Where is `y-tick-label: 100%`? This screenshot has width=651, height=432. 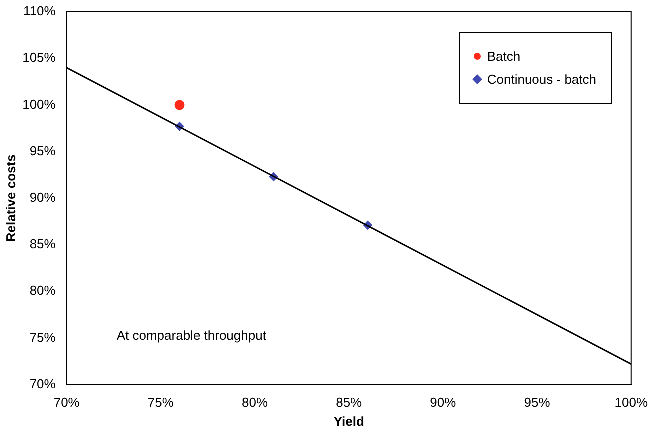 y-tick-label: 100% is located at coordinates (39, 104).